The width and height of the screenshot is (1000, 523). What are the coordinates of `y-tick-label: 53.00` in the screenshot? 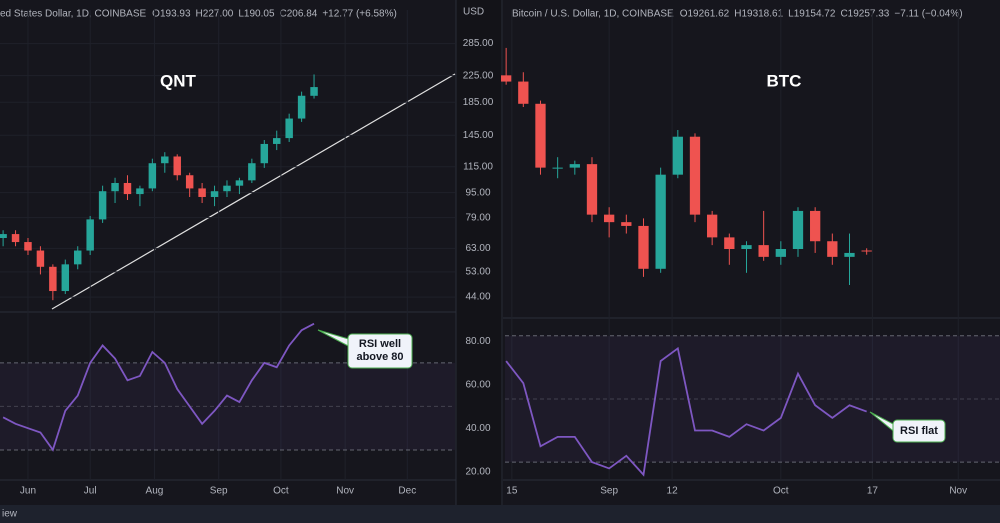 It's located at (477, 271).